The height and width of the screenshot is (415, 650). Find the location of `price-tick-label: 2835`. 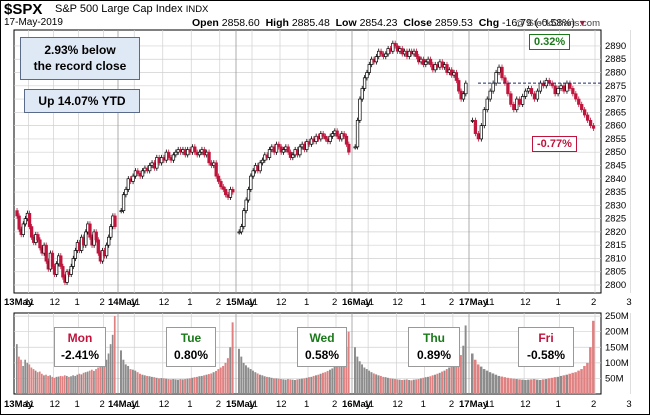

price-tick-label: 2835 is located at coordinates (615, 192).